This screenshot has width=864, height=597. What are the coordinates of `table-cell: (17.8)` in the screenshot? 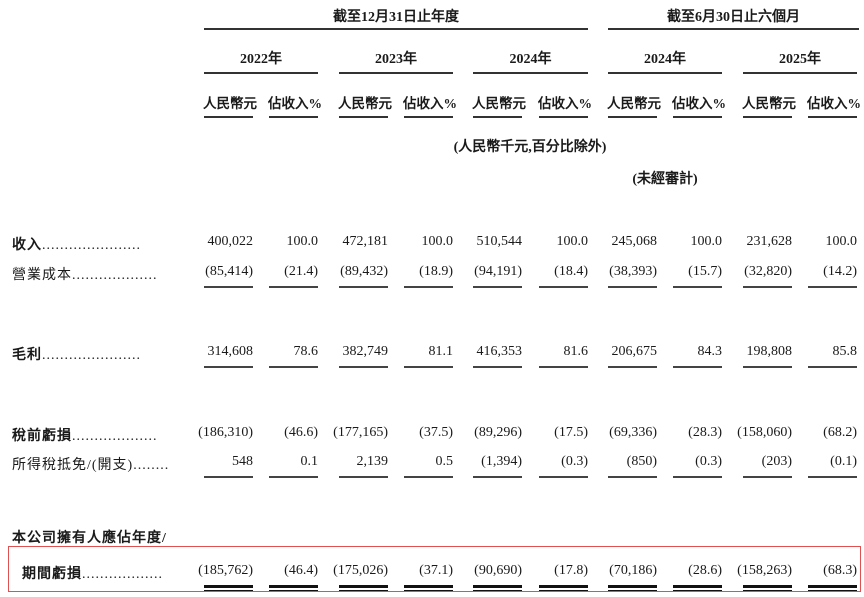 It's located at (571, 570).